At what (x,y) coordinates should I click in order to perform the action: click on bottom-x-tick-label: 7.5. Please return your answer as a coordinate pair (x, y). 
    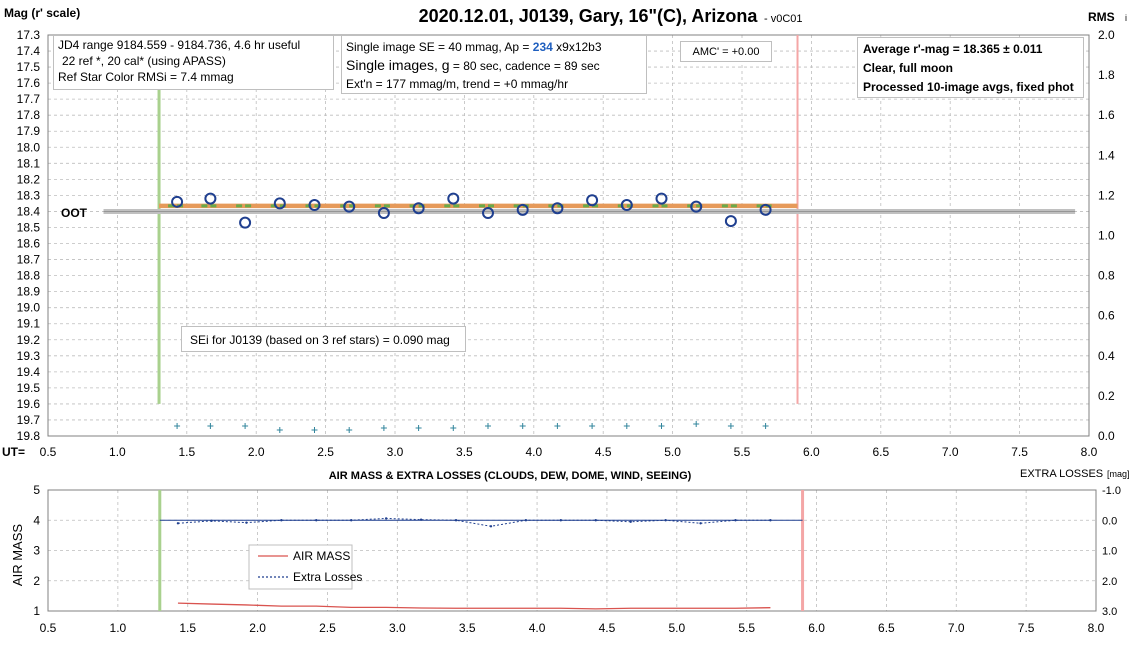
    Looking at the image, I should click on (1026, 628).